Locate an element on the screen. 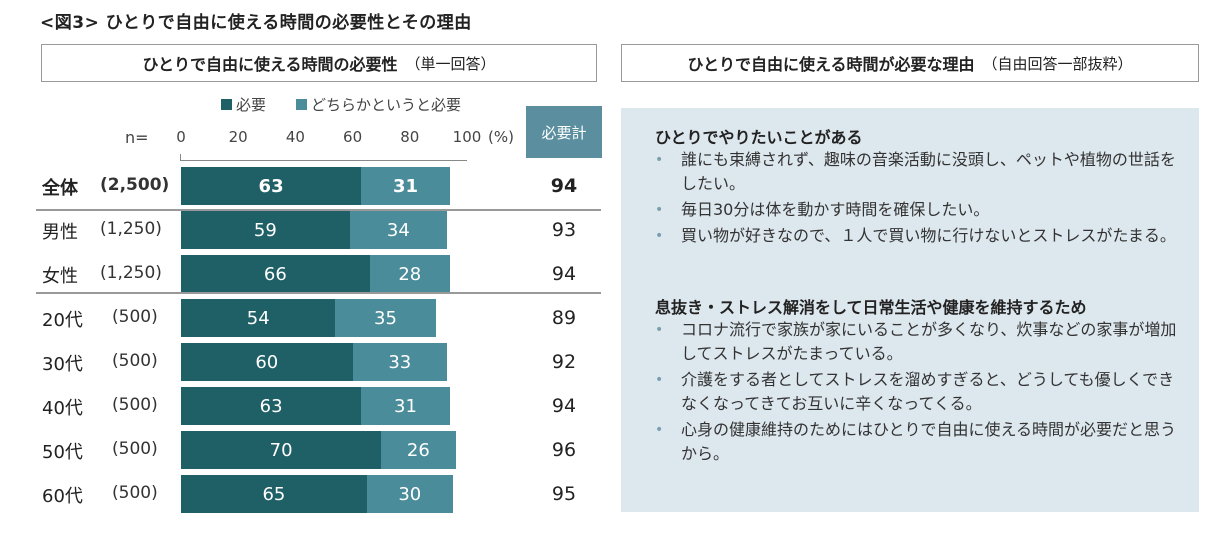 This screenshot has width=1217, height=540. row-n: (2,500) is located at coordinates (135, 185).